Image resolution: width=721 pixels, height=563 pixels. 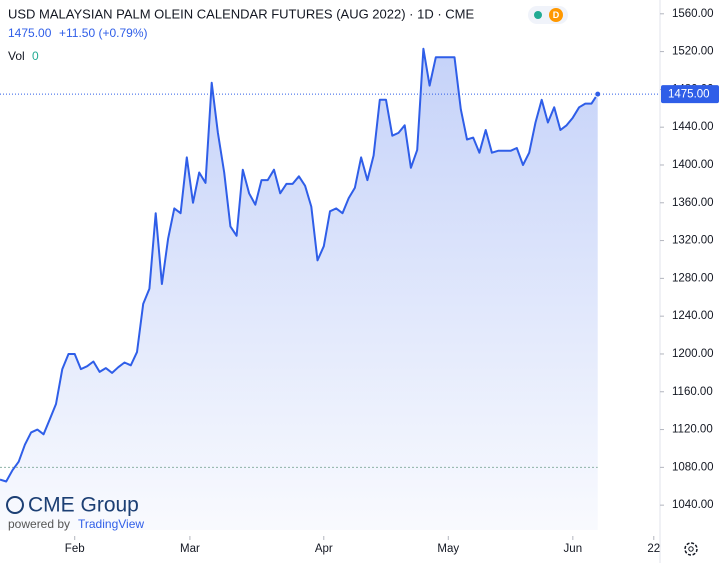 I want to click on volume-label: Vol, so click(x=16, y=56).